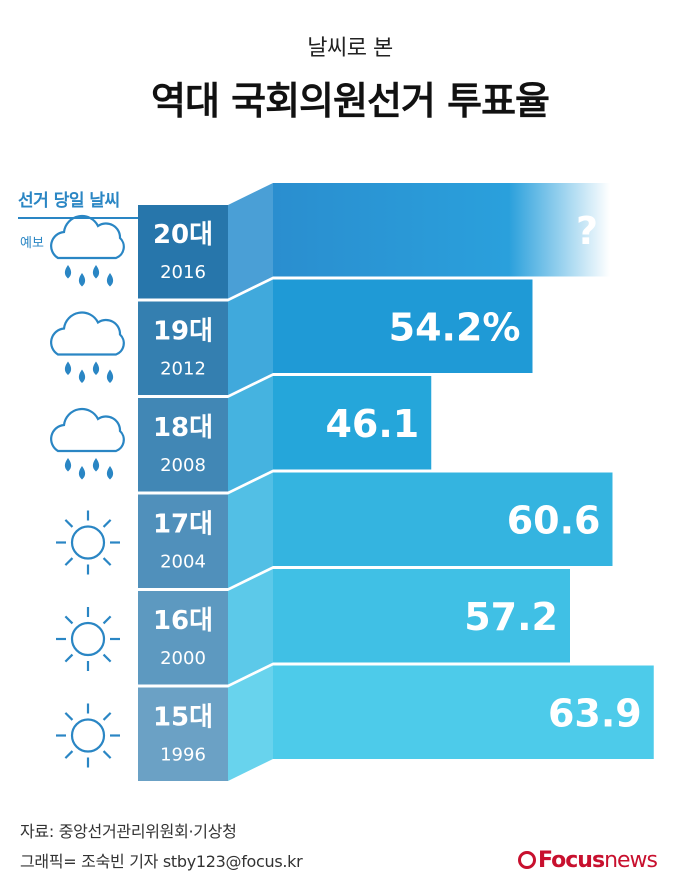 This screenshot has height=888, width=700. I want to click on category-label-1: 19대, so click(183, 332).